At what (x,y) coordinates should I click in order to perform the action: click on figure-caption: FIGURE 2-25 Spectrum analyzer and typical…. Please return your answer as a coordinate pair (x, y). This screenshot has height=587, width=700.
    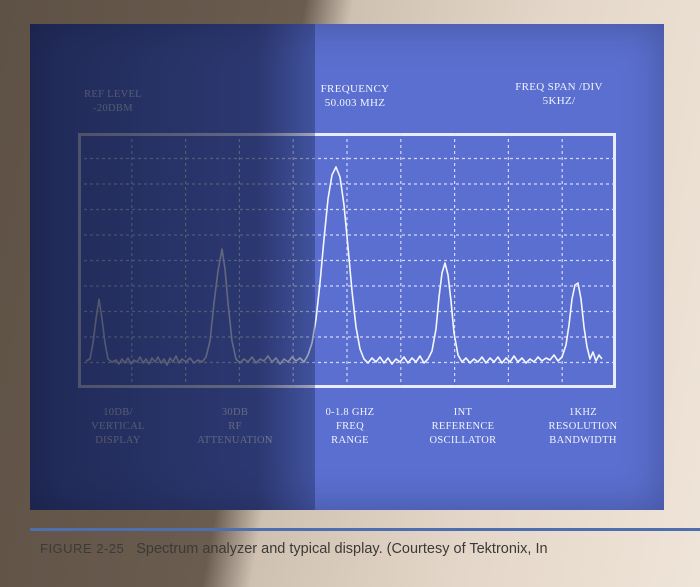
    Looking at the image, I should click on (294, 549).